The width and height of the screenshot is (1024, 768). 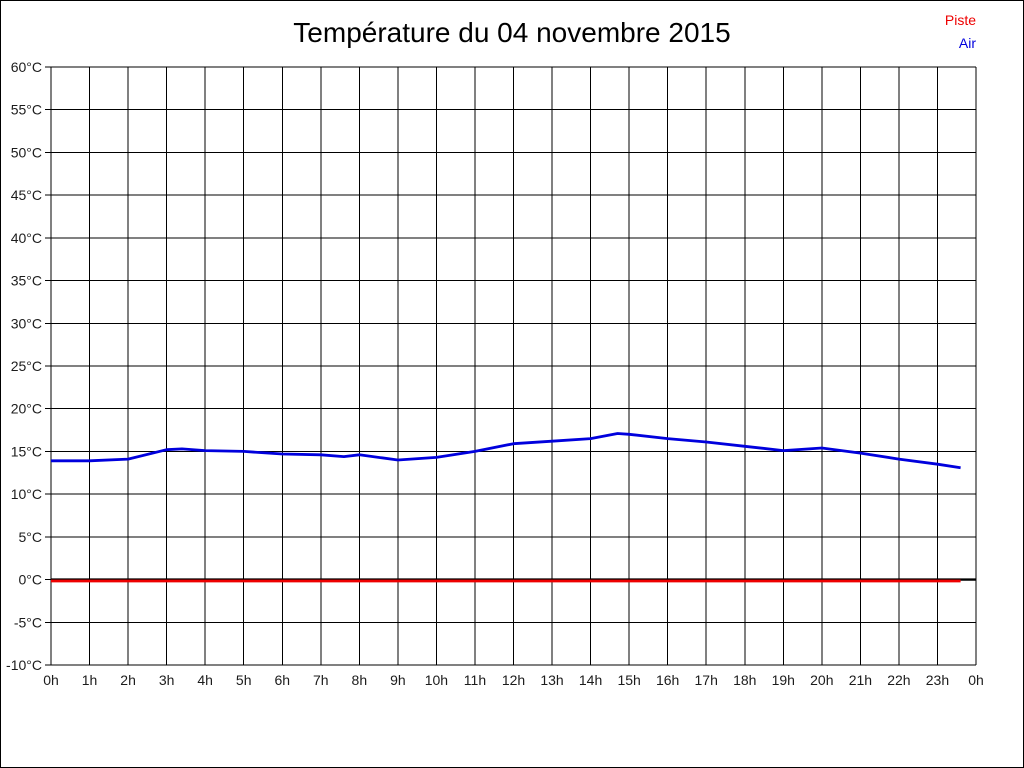 What do you see at coordinates (398, 680) in the screenshot?
I see `x-axis-label: 9h` at bounding box center [398, 680].